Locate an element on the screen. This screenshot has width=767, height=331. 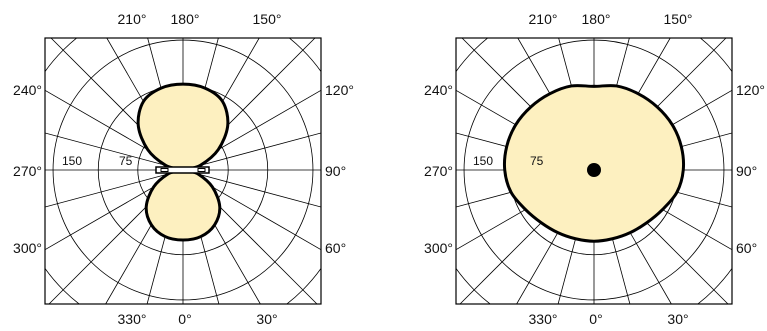
intensity-curve-left is located at coordinates (183, 162).